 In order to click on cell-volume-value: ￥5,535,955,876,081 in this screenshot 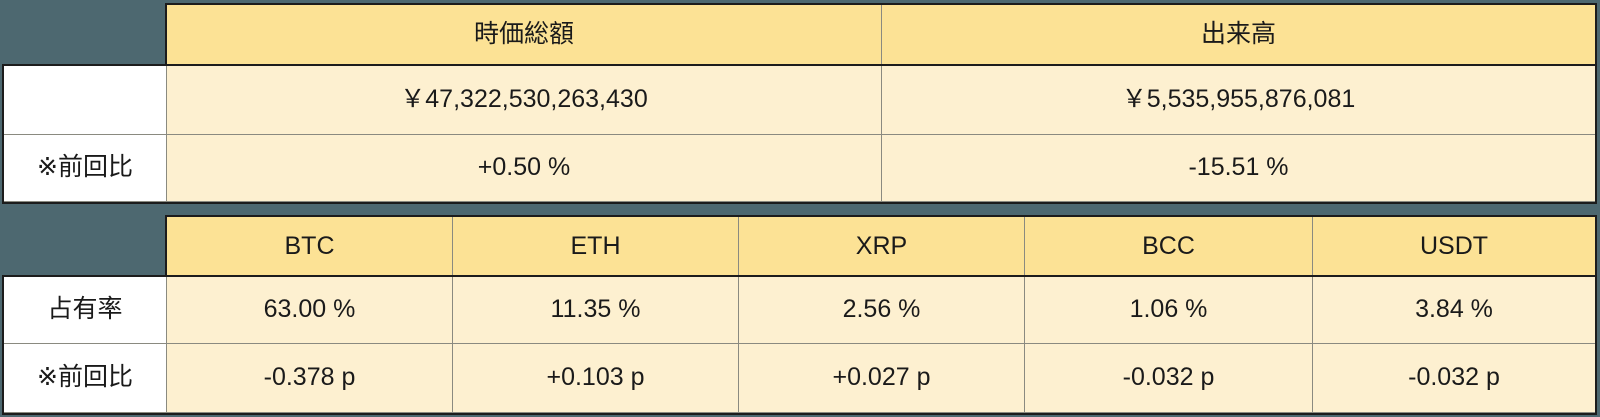, I will do `click(1238, 100)`.